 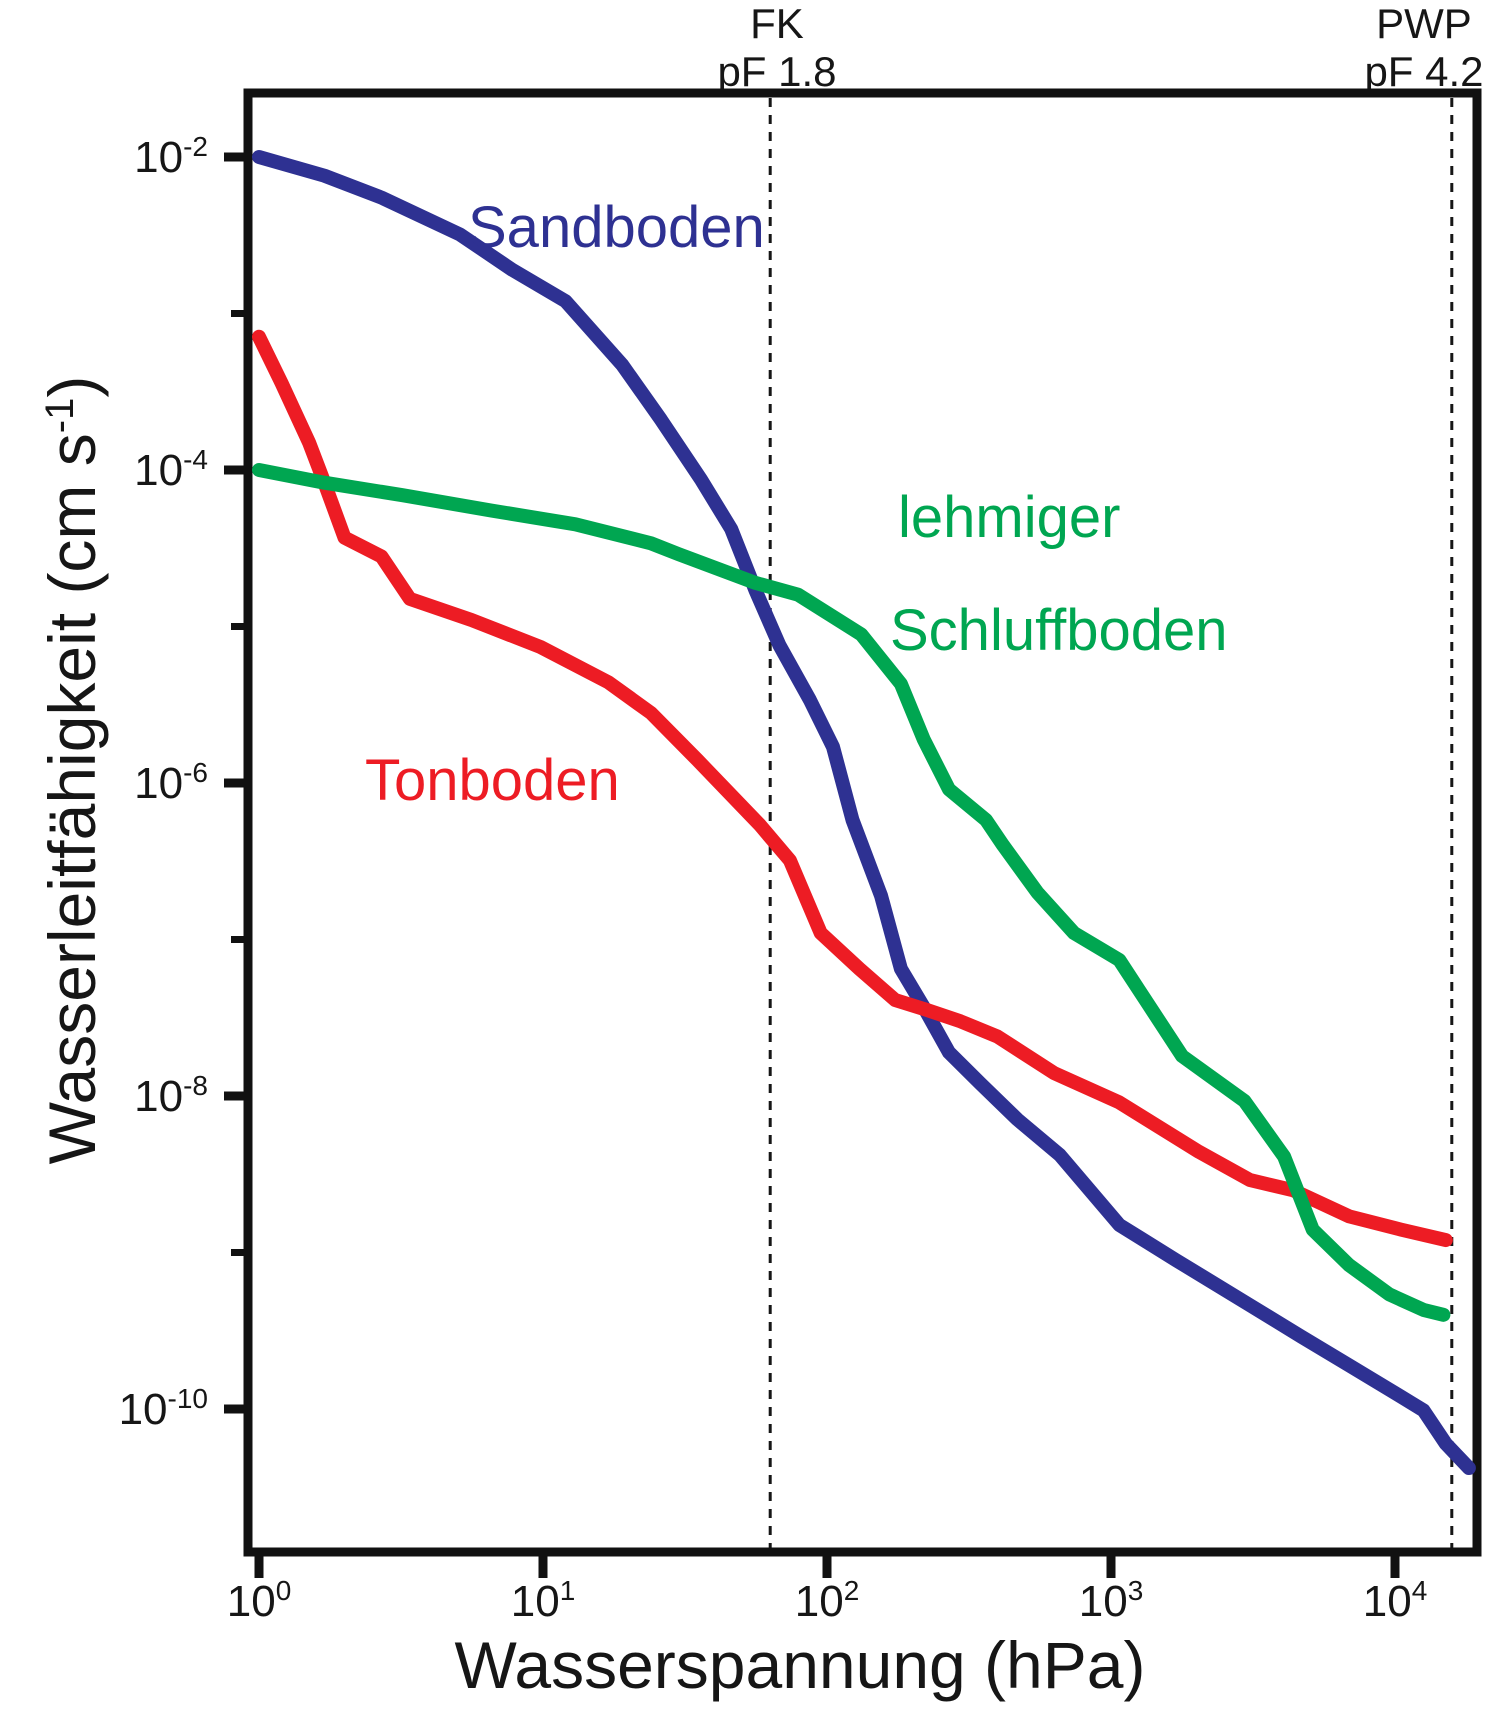 I want to click on x-tick-label-10e4: 10⁴, so click(x=1395, y=1600).